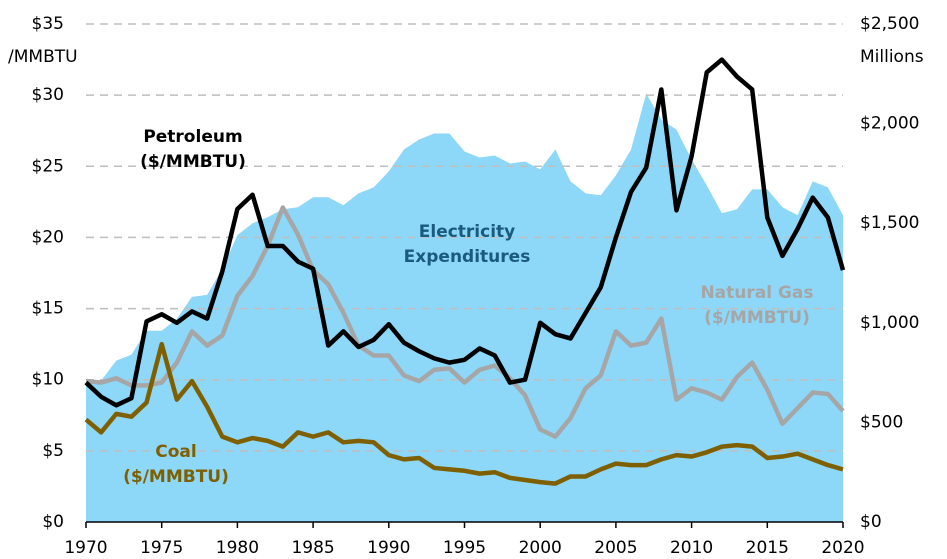  What do you see at coordinates (615, 548) in the screenshot?
I see `x-tick-label: 2005` at bounding box center [615, 548].